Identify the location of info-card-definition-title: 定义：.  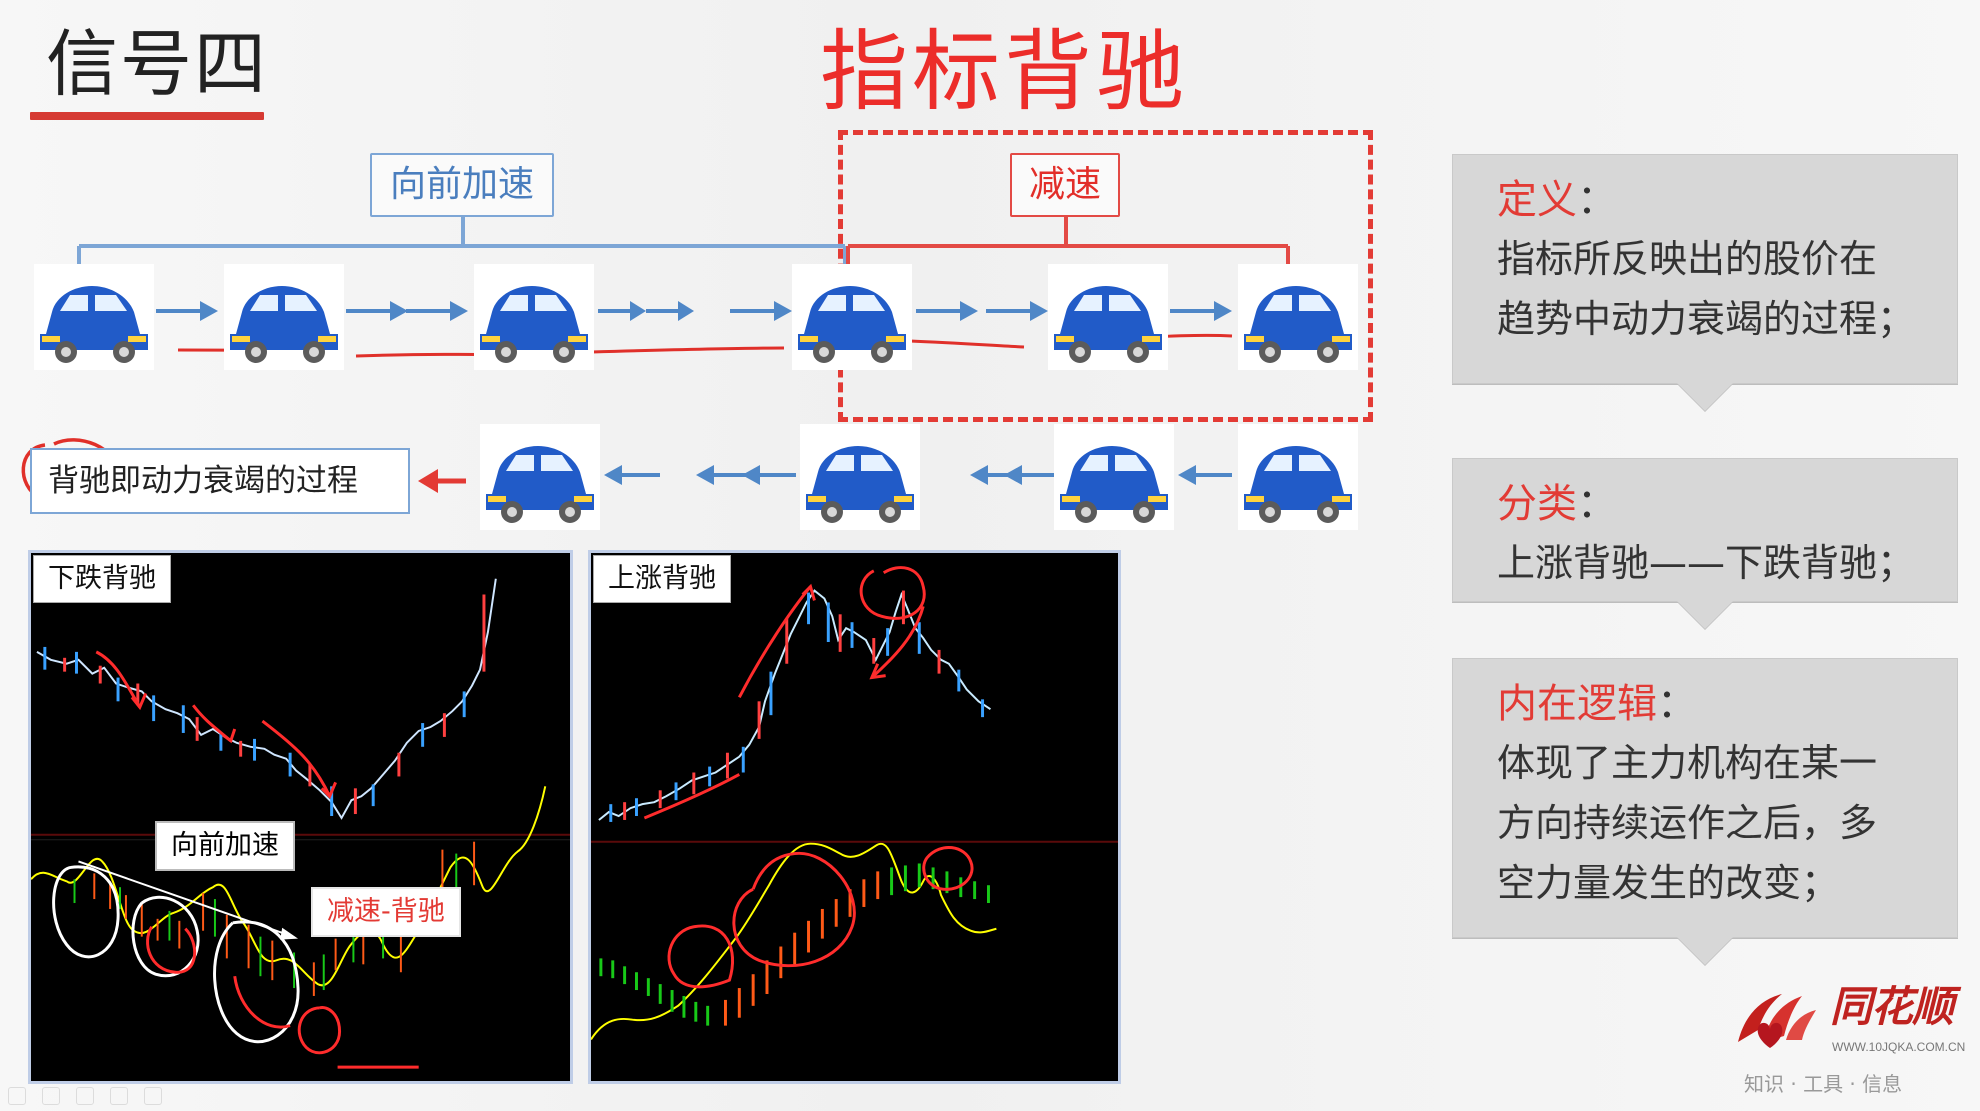
(1557, 200).